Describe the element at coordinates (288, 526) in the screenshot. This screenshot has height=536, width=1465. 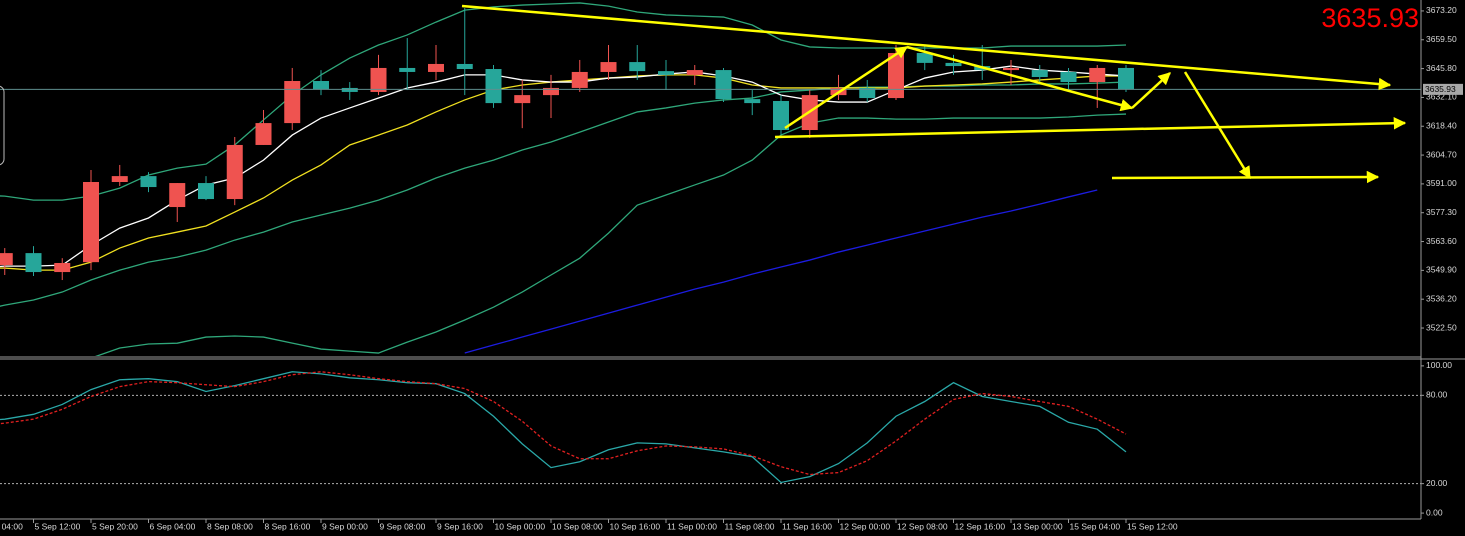
I see `x-tick-label: 8 Sep 16:00` at that location.